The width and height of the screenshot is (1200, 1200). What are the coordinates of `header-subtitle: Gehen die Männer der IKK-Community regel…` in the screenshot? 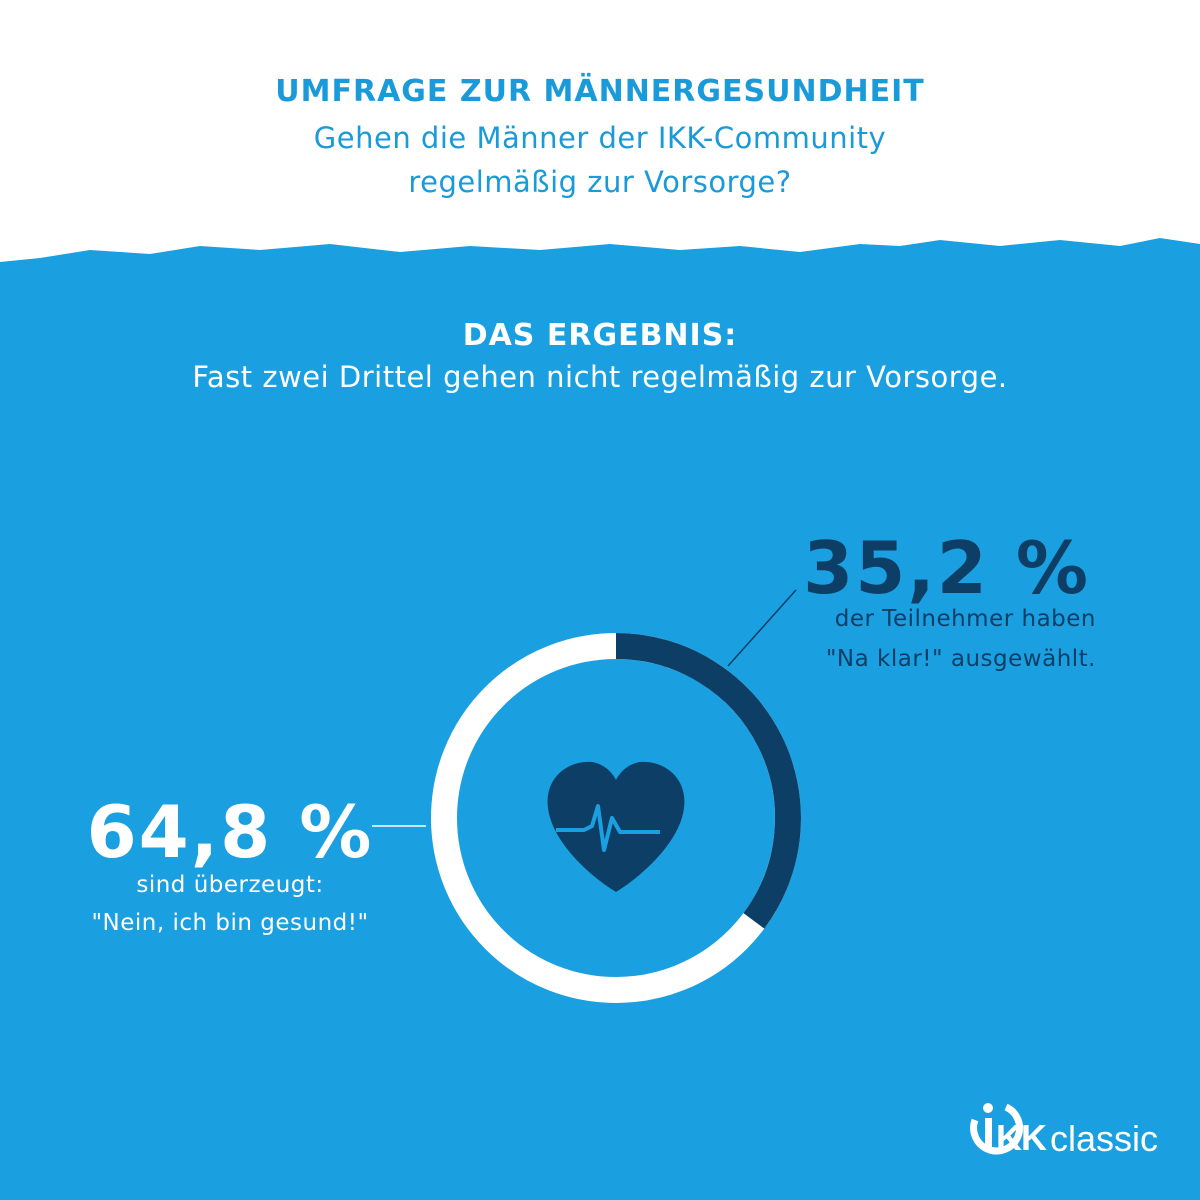 It's located at (600, 160).